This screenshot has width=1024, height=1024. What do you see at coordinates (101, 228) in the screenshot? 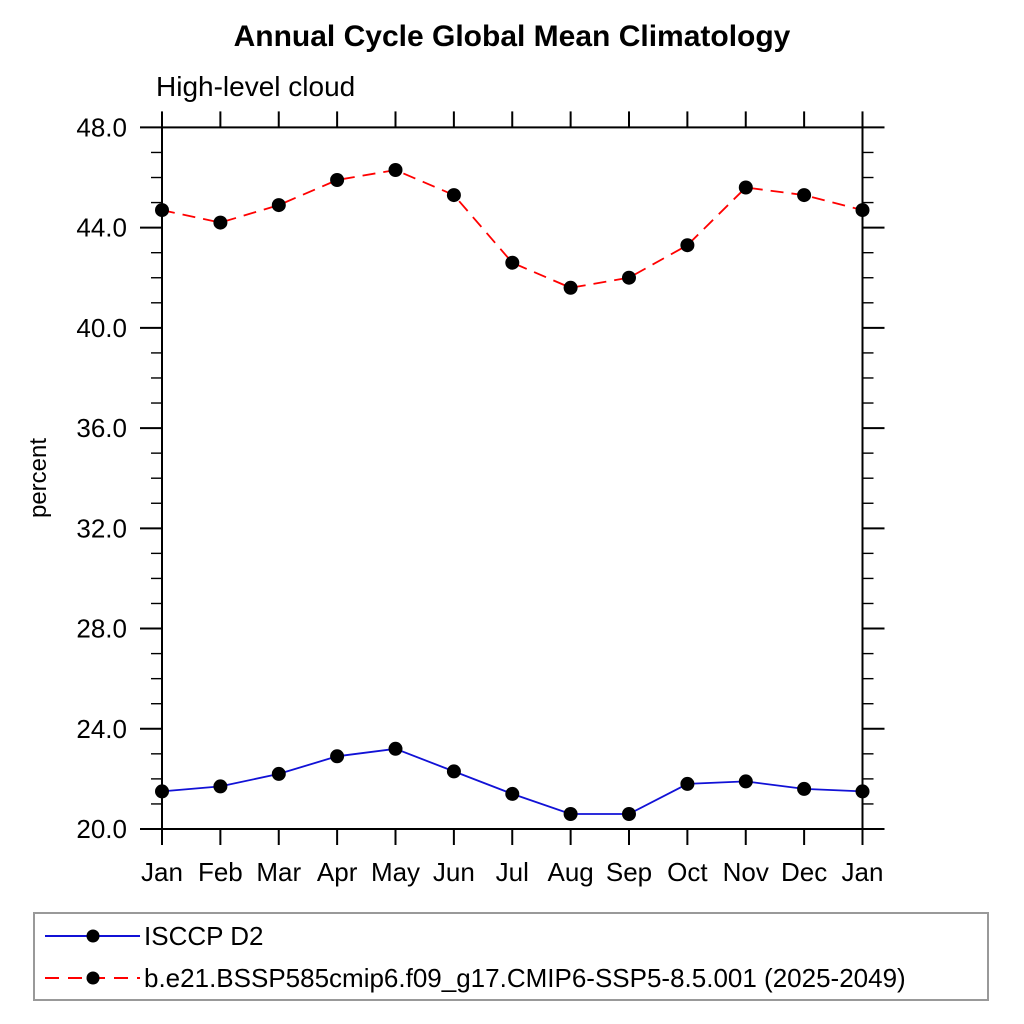
I see `y-axis-tick-label: 44.0` at bounding box center [101, 228].